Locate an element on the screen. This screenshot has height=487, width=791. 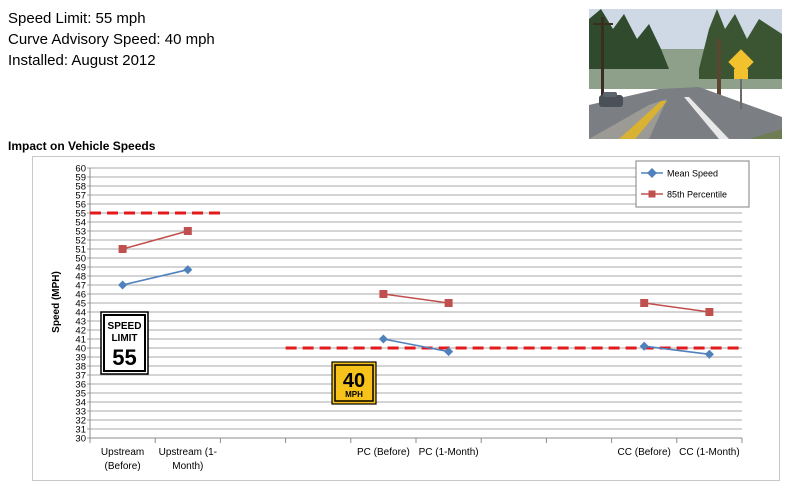
y-tick-label: 53 is located at coordinates (80, 232).